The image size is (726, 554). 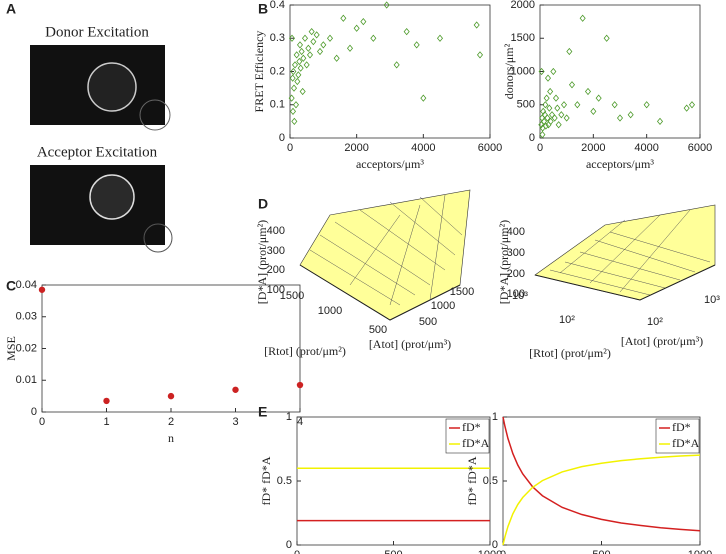 I want to click on x-tick-label: 4, so click(x=300, y=422).